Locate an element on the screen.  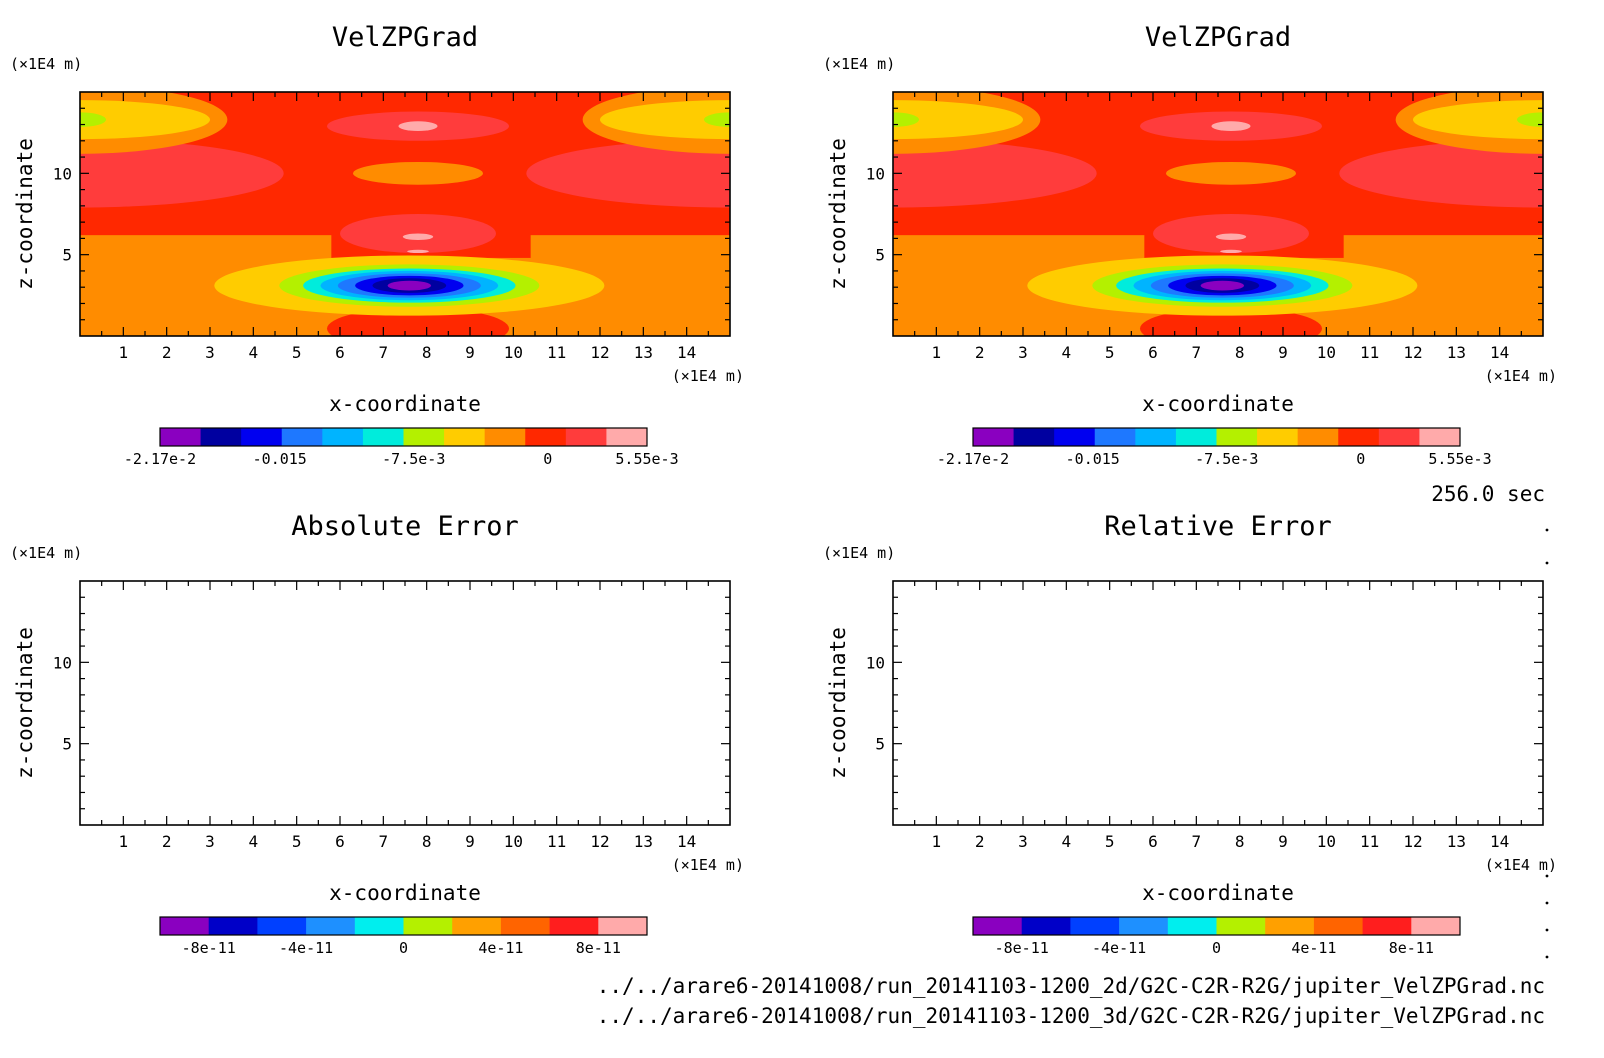
y-axis-unit: (×1E4 m) is located at coordinates (46, 64).